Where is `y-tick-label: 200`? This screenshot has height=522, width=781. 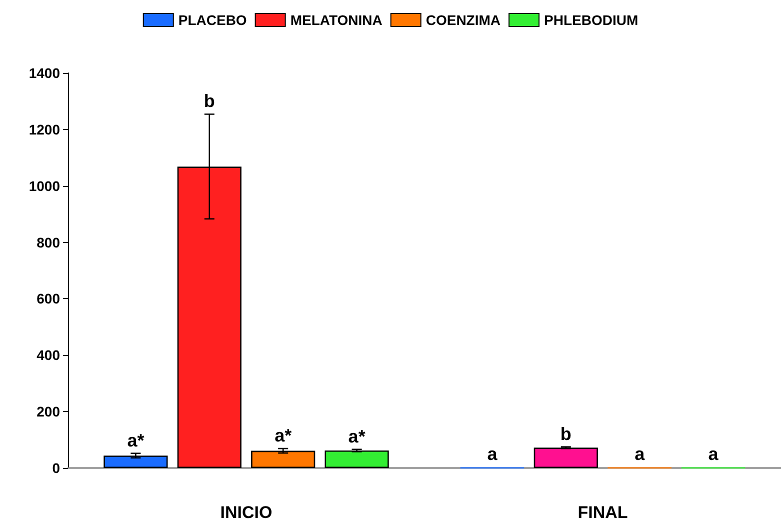 y-tick-label: 200 is located at coordinates (48, 412).